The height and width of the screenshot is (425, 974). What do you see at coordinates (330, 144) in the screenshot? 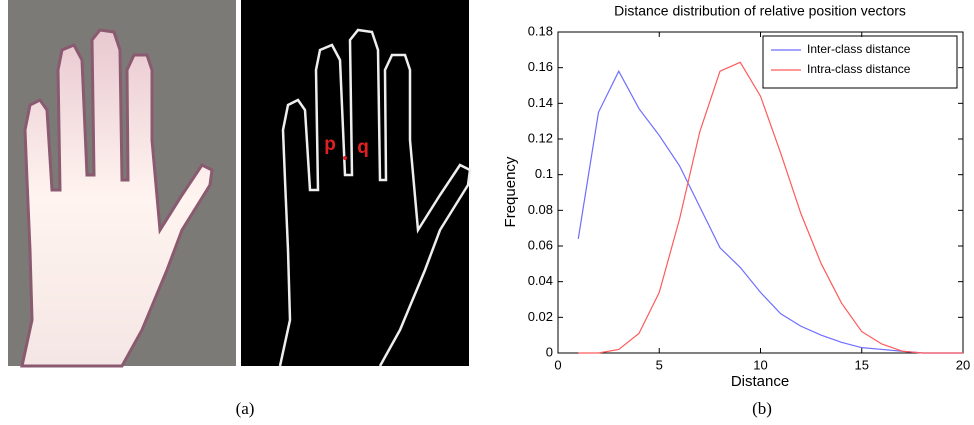
I see `point-label: p` at bounding box center [330, 144].